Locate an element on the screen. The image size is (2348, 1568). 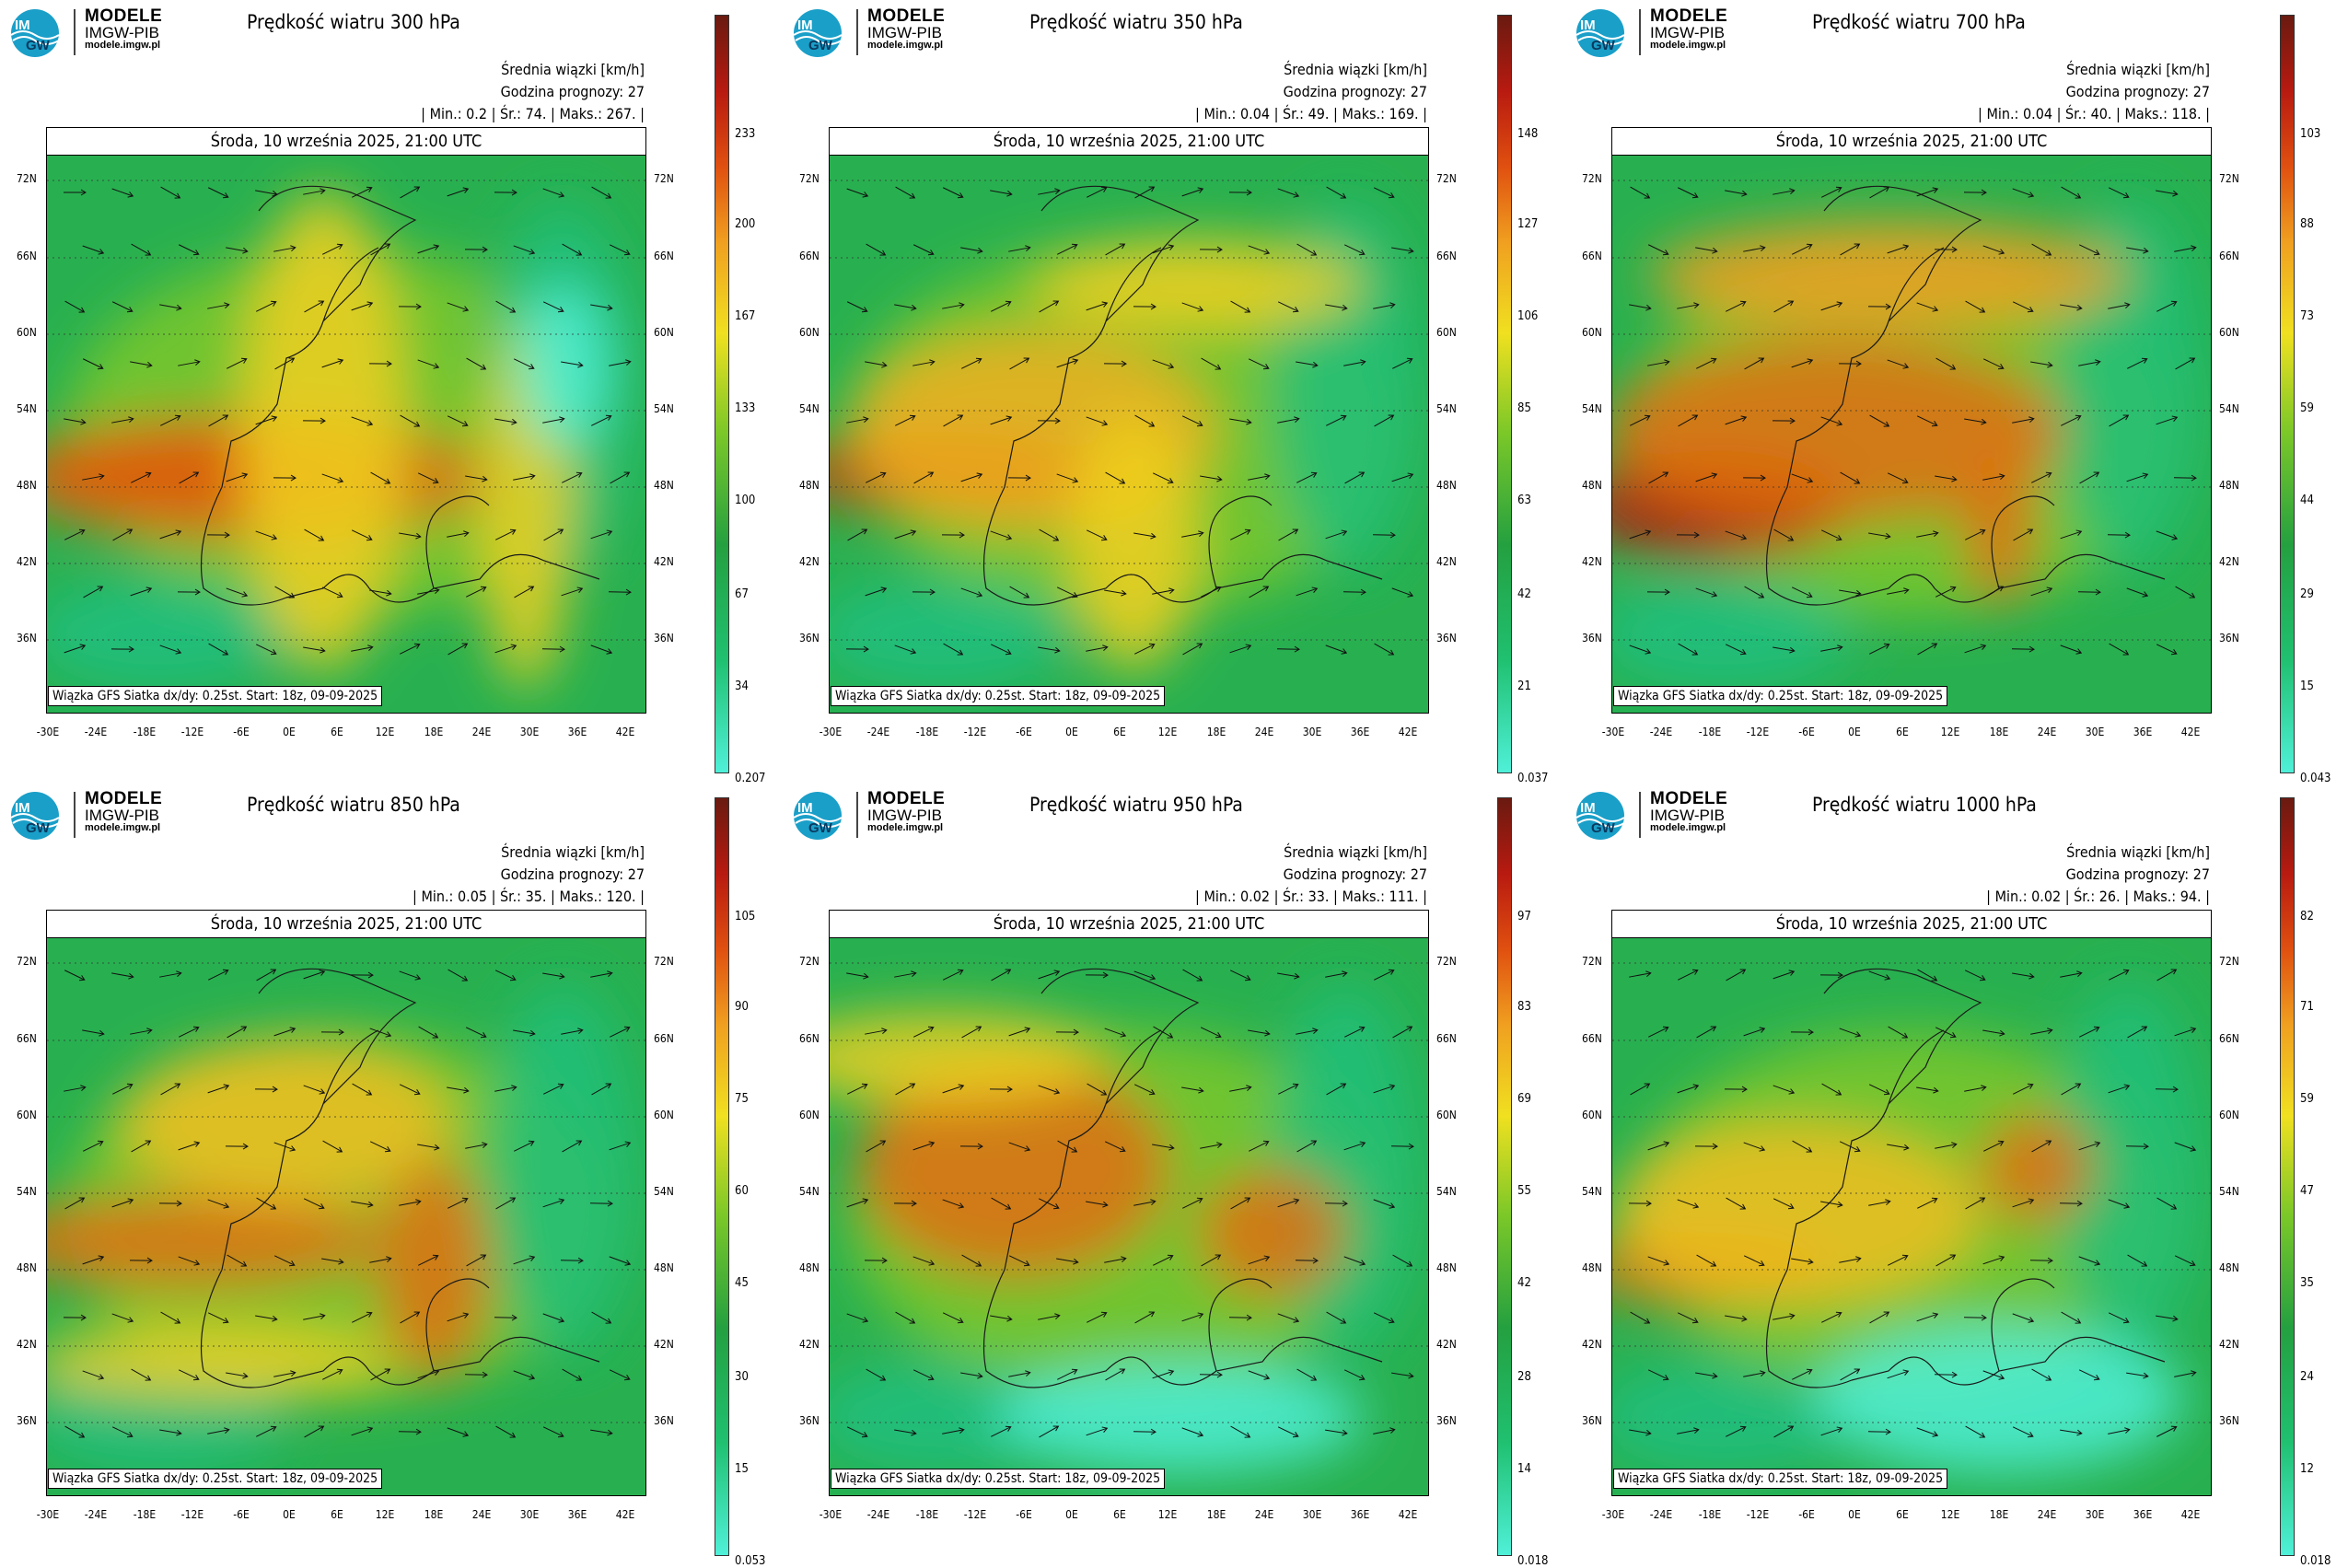
lon-label: 0E is located at coordinates (1071, 1514).